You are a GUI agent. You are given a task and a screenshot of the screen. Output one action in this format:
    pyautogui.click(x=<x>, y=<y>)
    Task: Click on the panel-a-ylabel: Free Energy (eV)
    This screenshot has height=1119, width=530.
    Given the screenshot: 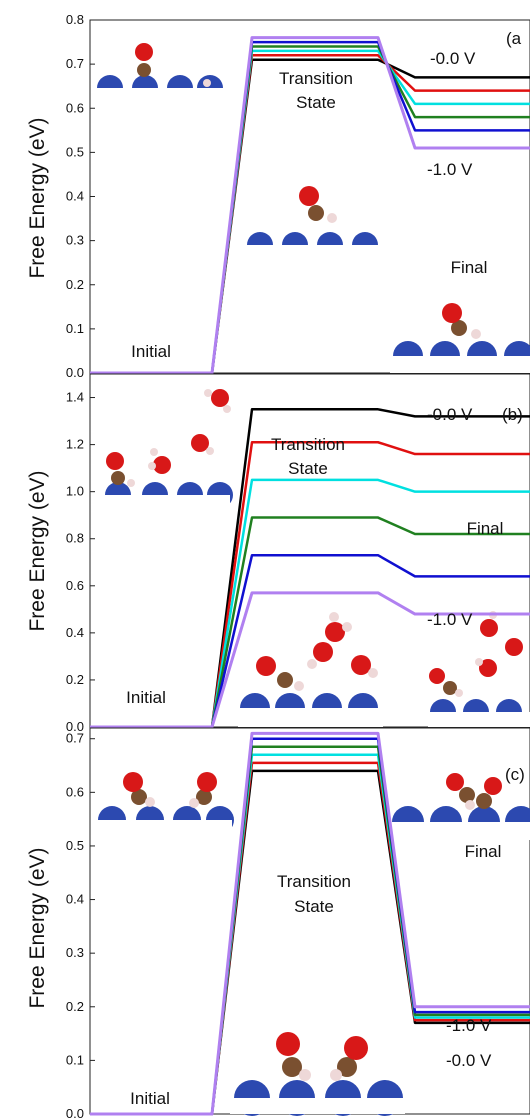 What is the action you would take?
    pyautogui.click(x=37, y=197)
    